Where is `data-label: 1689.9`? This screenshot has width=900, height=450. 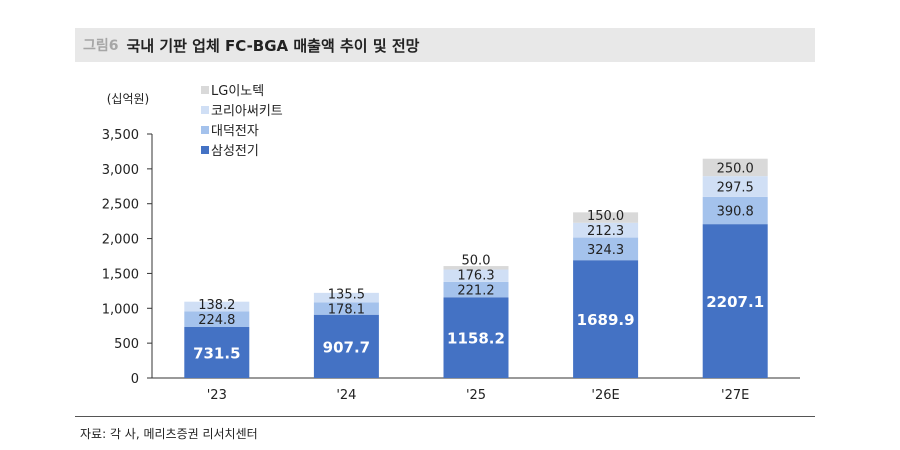 data-label: 1689.9 is located at coordinates (606, 320).